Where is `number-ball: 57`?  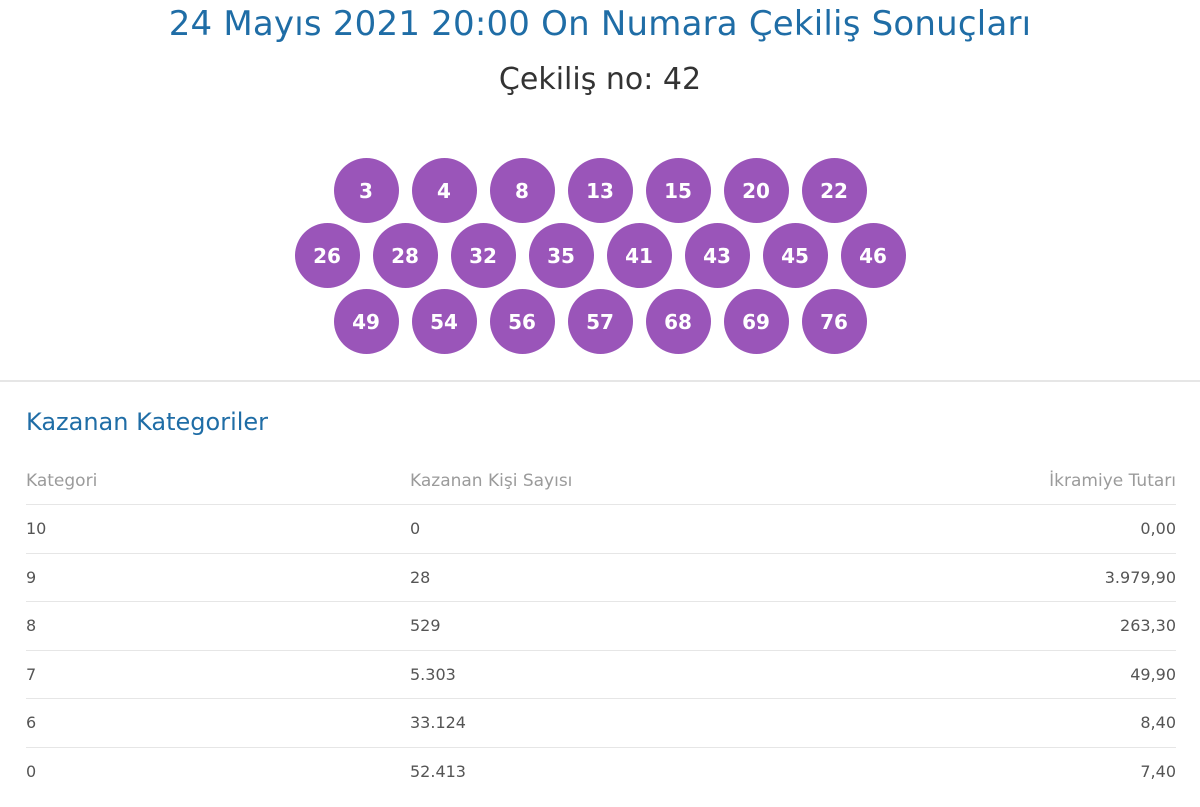
number-ball: 57 is located at coordinates (600, 321).